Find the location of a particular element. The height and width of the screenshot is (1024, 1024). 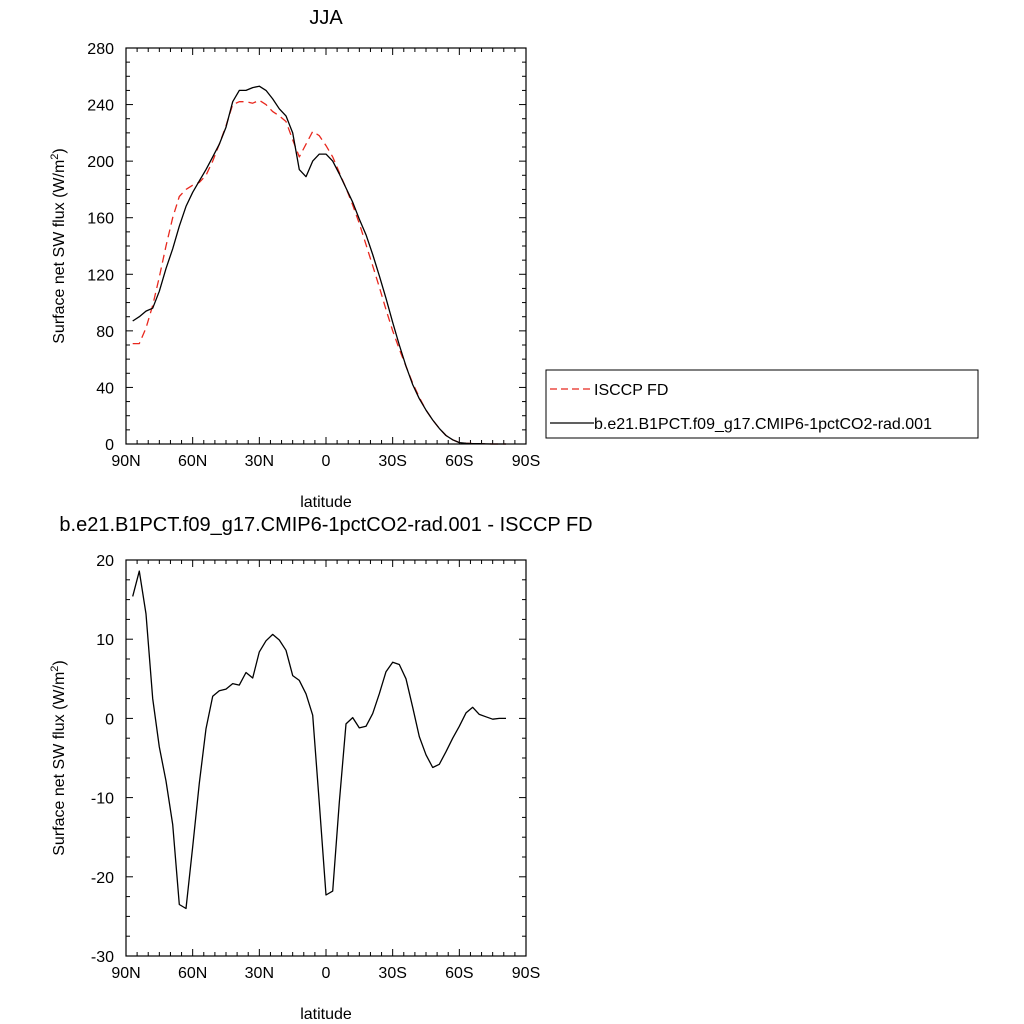

y-tick-label: 10 is located at coordinates (105, 640).